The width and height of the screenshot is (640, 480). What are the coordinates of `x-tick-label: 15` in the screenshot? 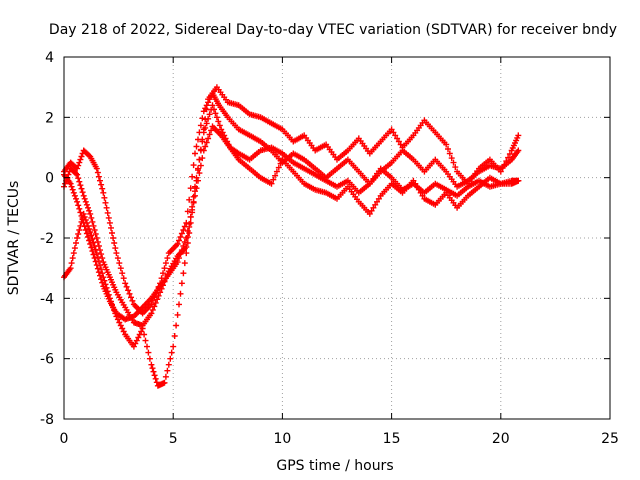 It's located at (392, 439).